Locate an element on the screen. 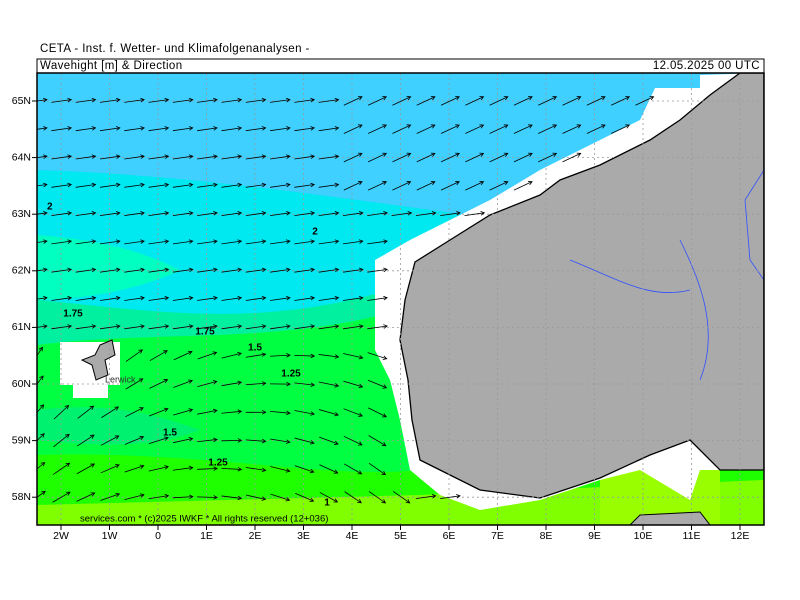  contour-label: 1.25 is located at coordinates (291, 374).